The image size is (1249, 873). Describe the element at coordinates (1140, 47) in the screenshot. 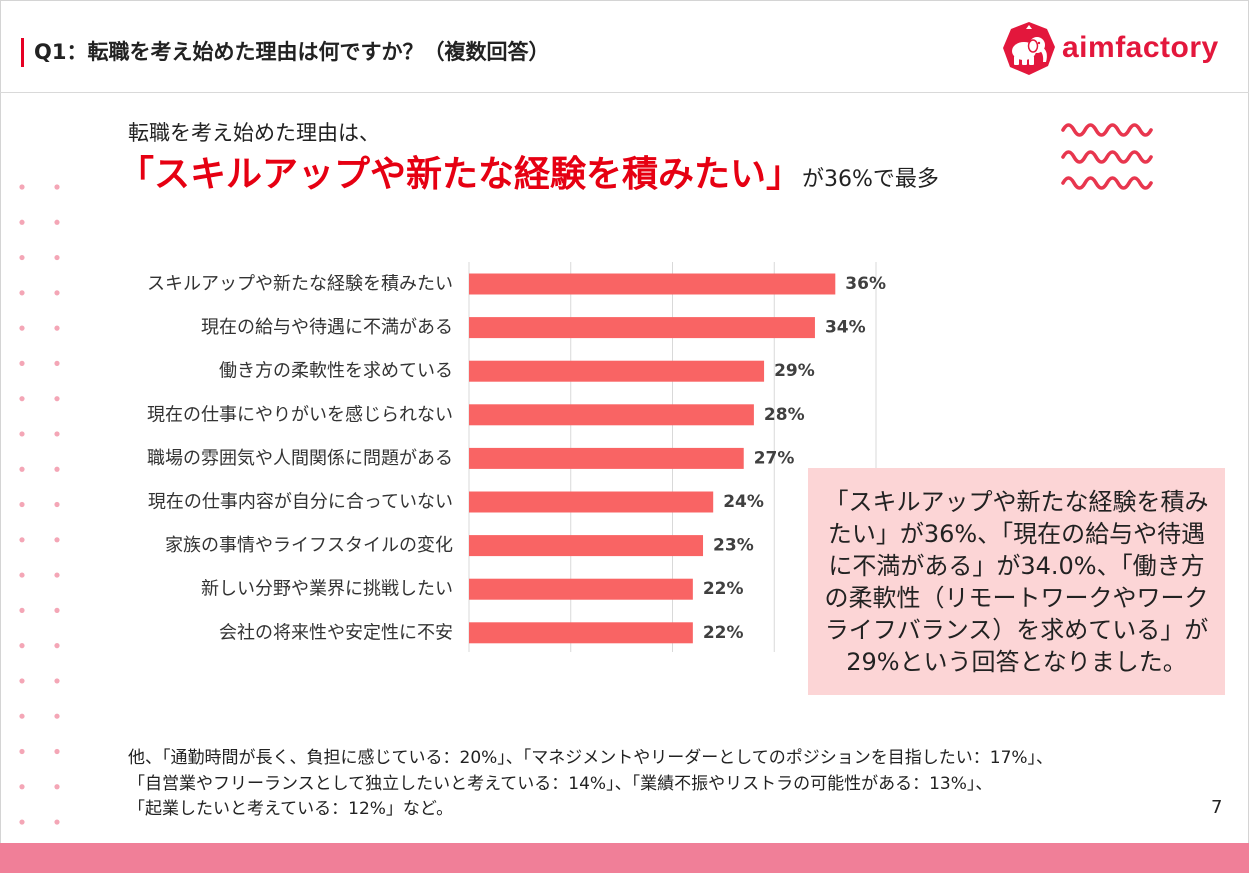

I see `logo-wordmark: aimfactory` at that location.